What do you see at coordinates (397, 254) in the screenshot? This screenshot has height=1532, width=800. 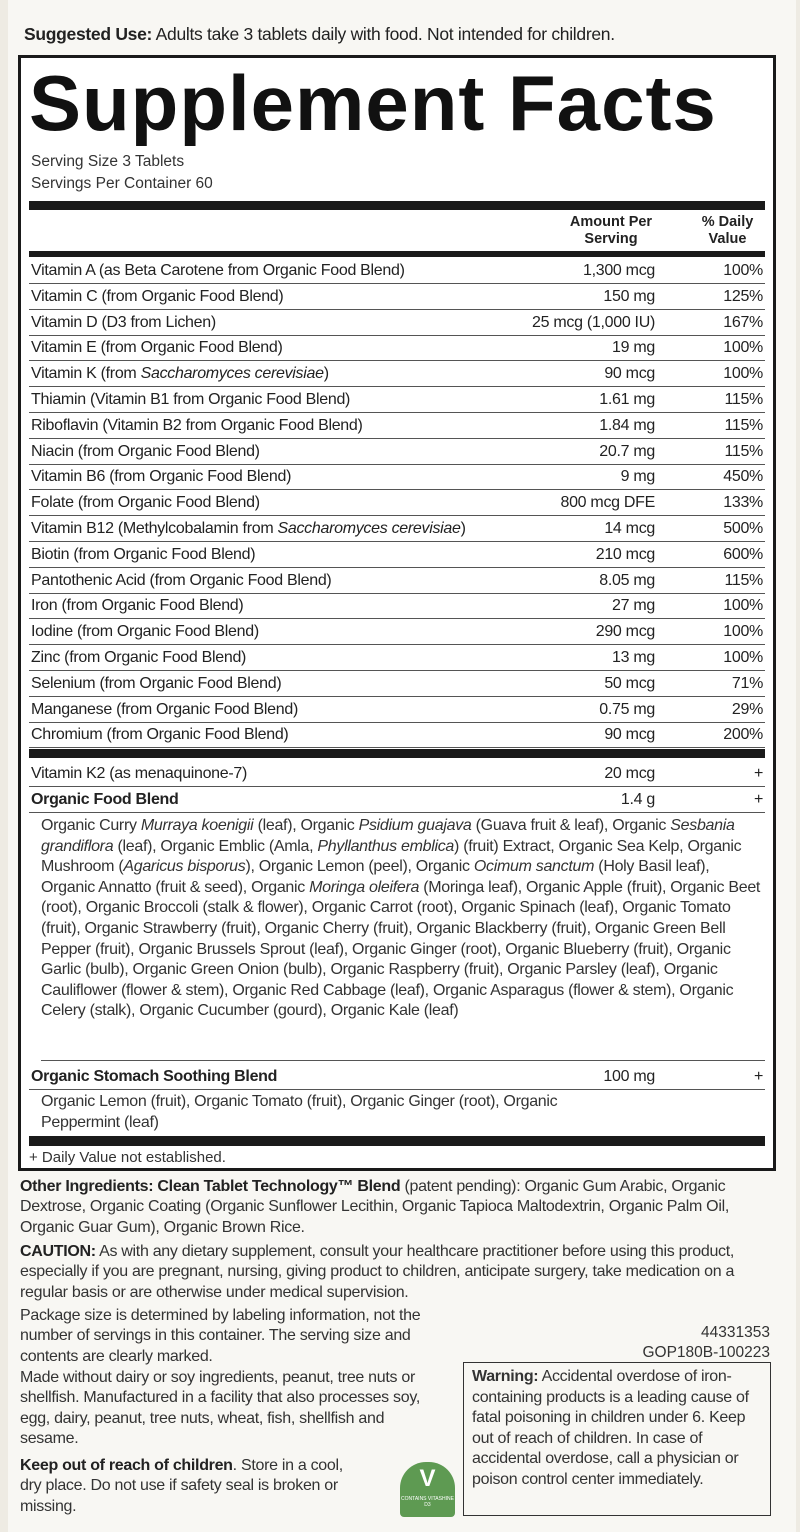 I see `divider-medium` at bounding box center [397, 254].